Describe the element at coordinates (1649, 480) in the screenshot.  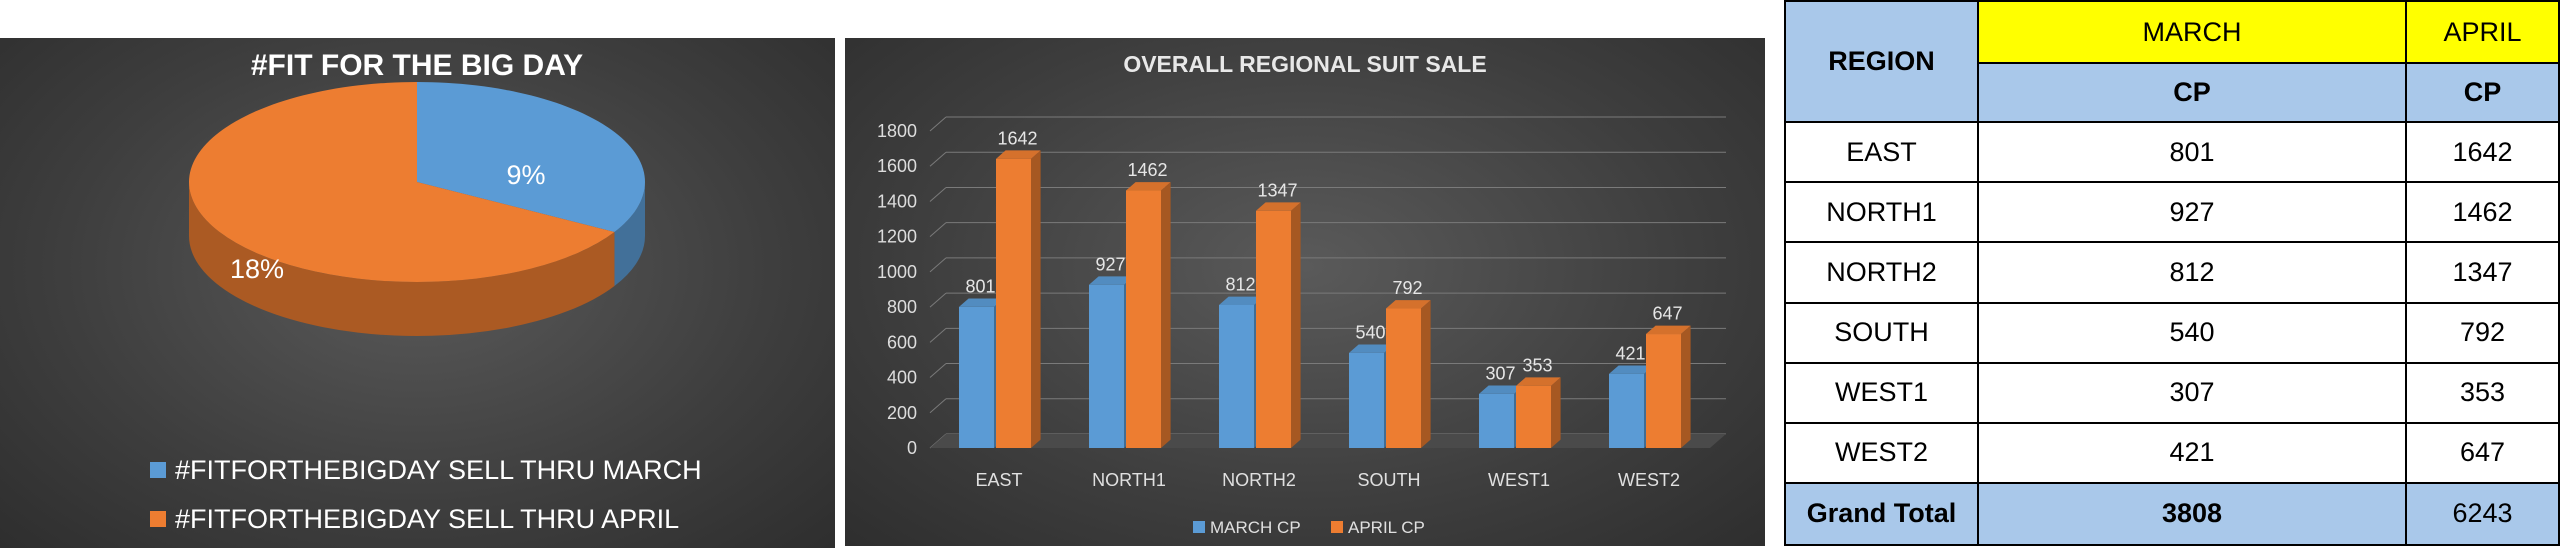
I see `x-tick-label: WEST2` at that location.